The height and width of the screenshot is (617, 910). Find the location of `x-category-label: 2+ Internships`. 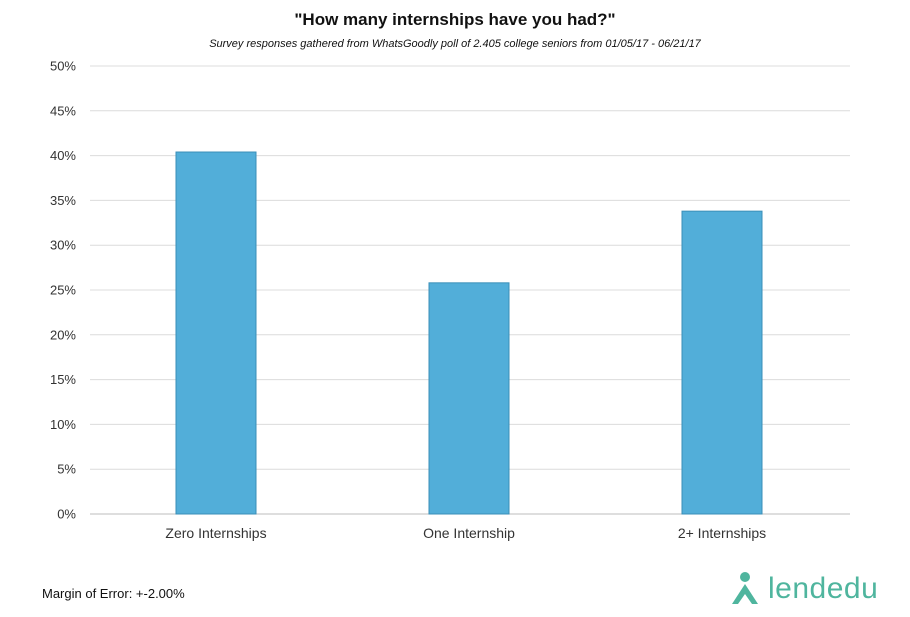

x-category-label: 2+ Internships is located at coordinates (722, 533).